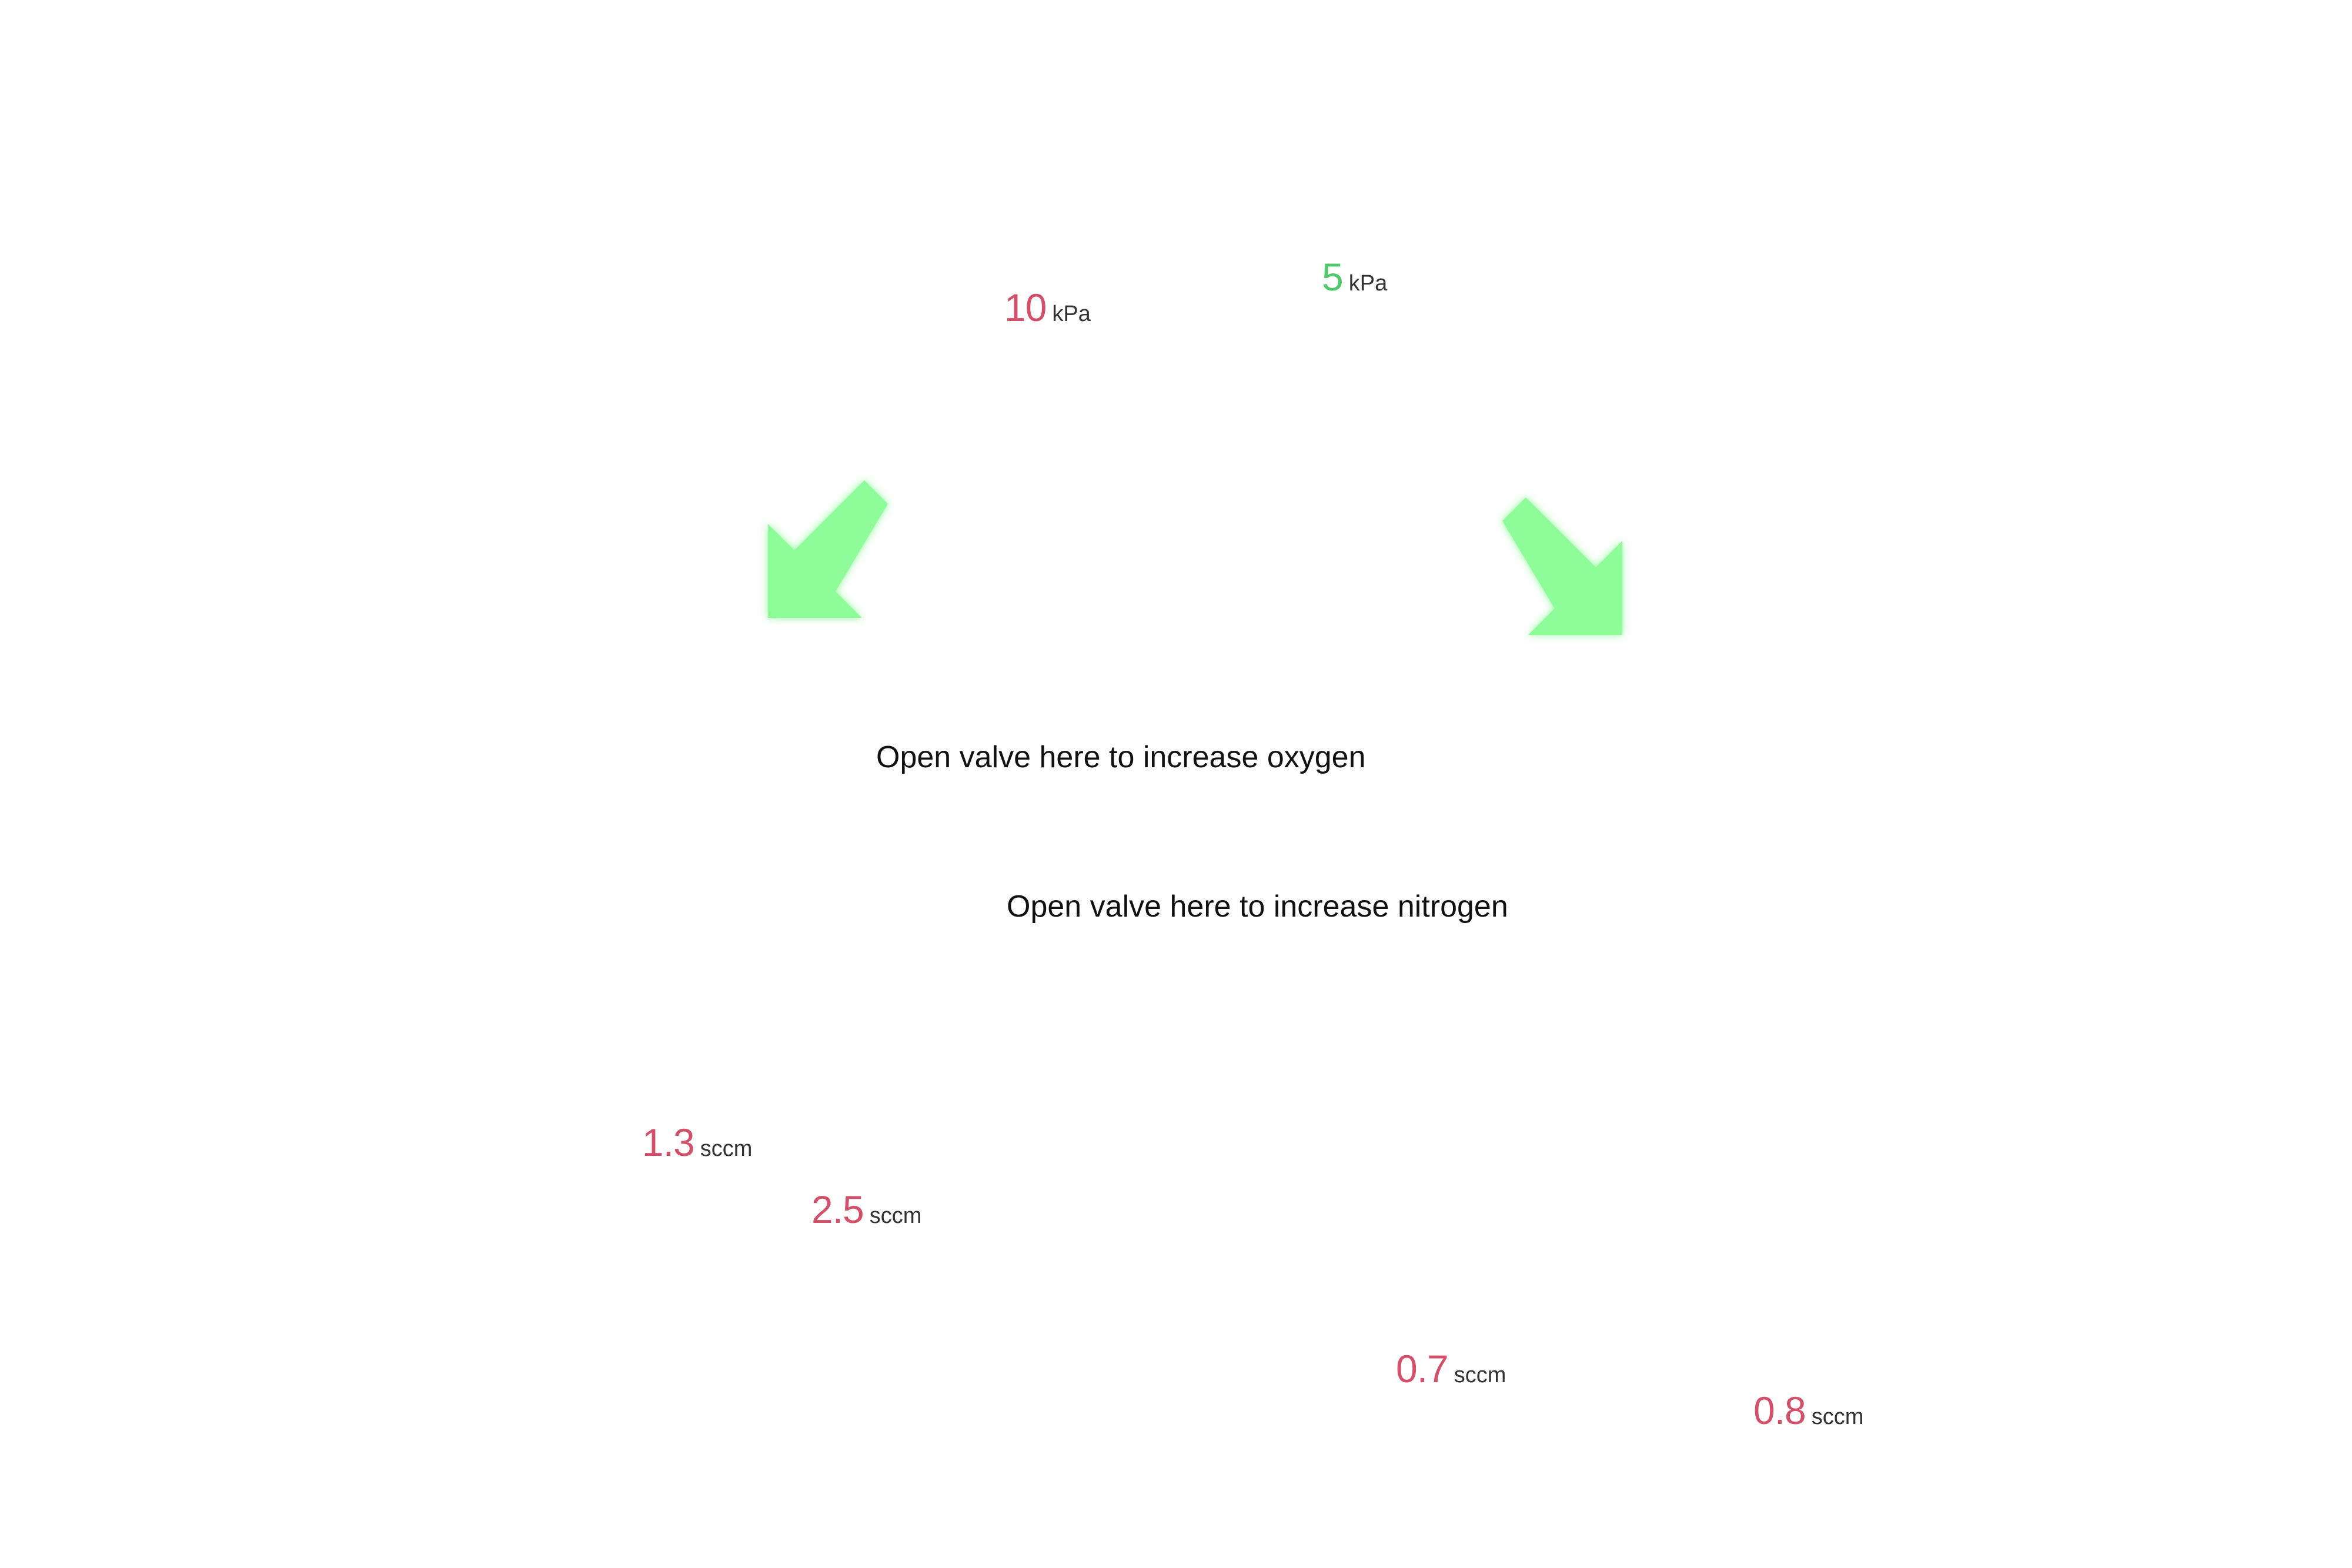 The width and height of the screenshot is (2352, 1568). Describe the element at coordinates (837, 1209) in the screenshot. I see `flow-value-2: 2.5` at that location.